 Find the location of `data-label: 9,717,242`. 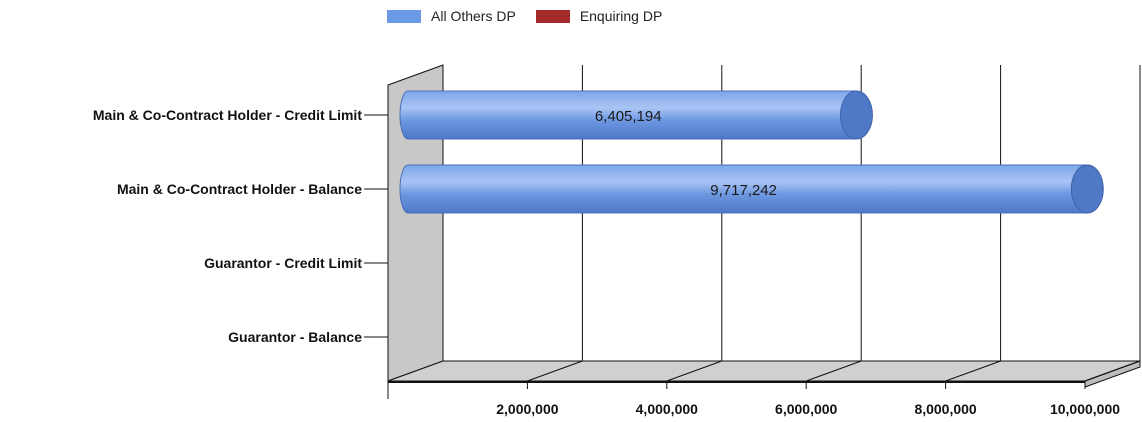

data-label: 9,717,242 is located at coordinates (743, 190).